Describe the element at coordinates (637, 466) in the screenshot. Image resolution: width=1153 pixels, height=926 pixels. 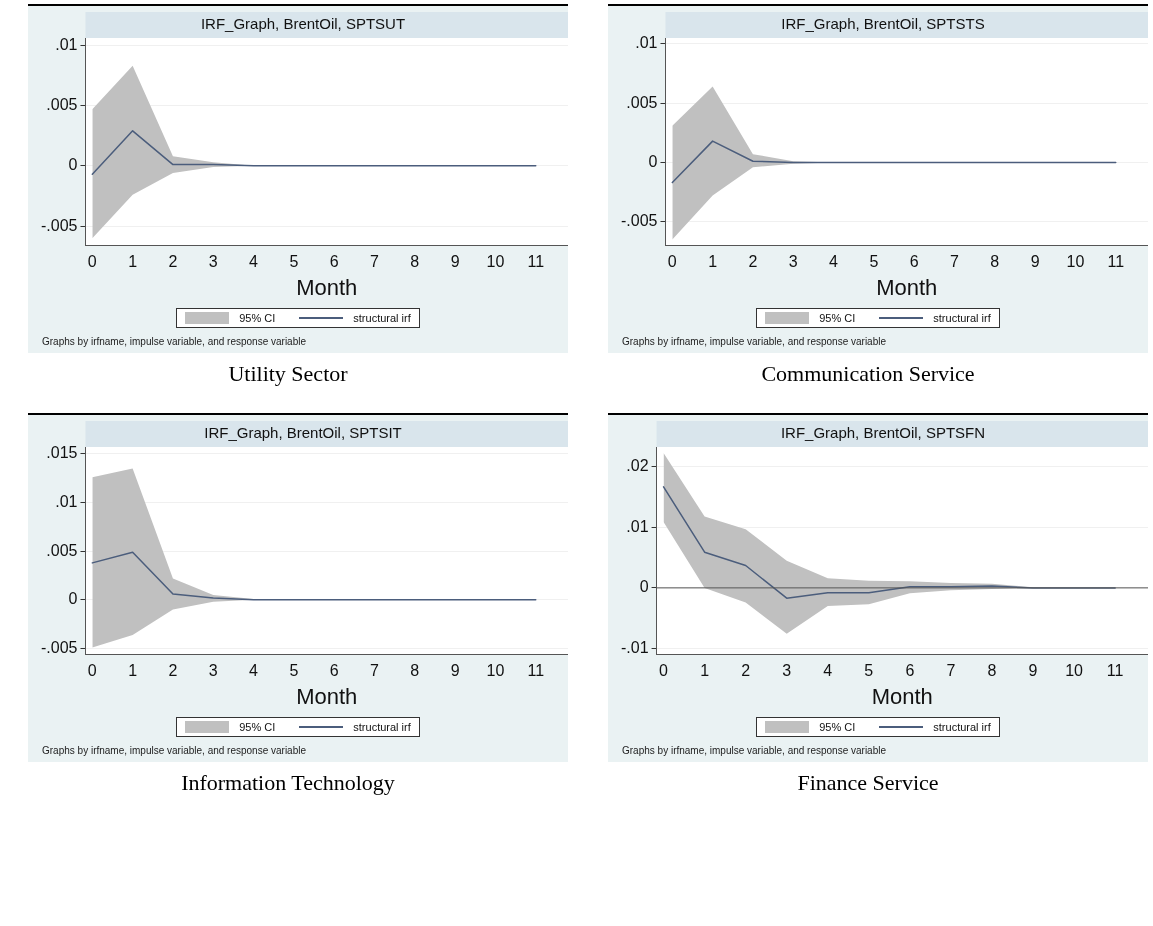
I see `y-tick-label: .02` at that location.